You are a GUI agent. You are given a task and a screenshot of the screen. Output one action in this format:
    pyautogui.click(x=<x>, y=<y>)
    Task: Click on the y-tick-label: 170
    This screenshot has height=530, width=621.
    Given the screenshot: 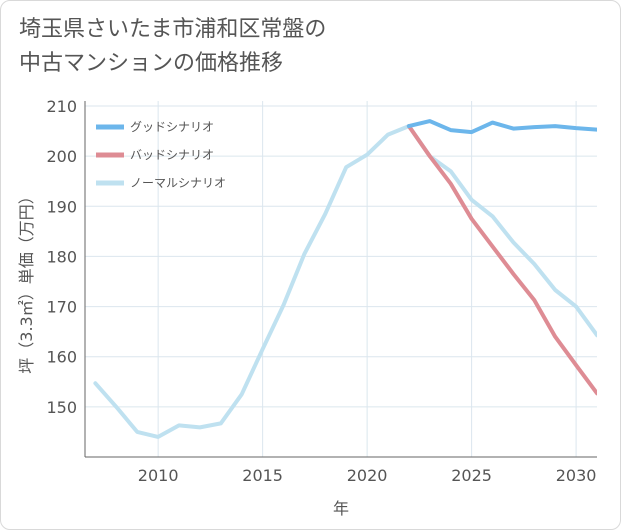 What is the action you would take?
    pyautogui.click(x=61, y=307)
    